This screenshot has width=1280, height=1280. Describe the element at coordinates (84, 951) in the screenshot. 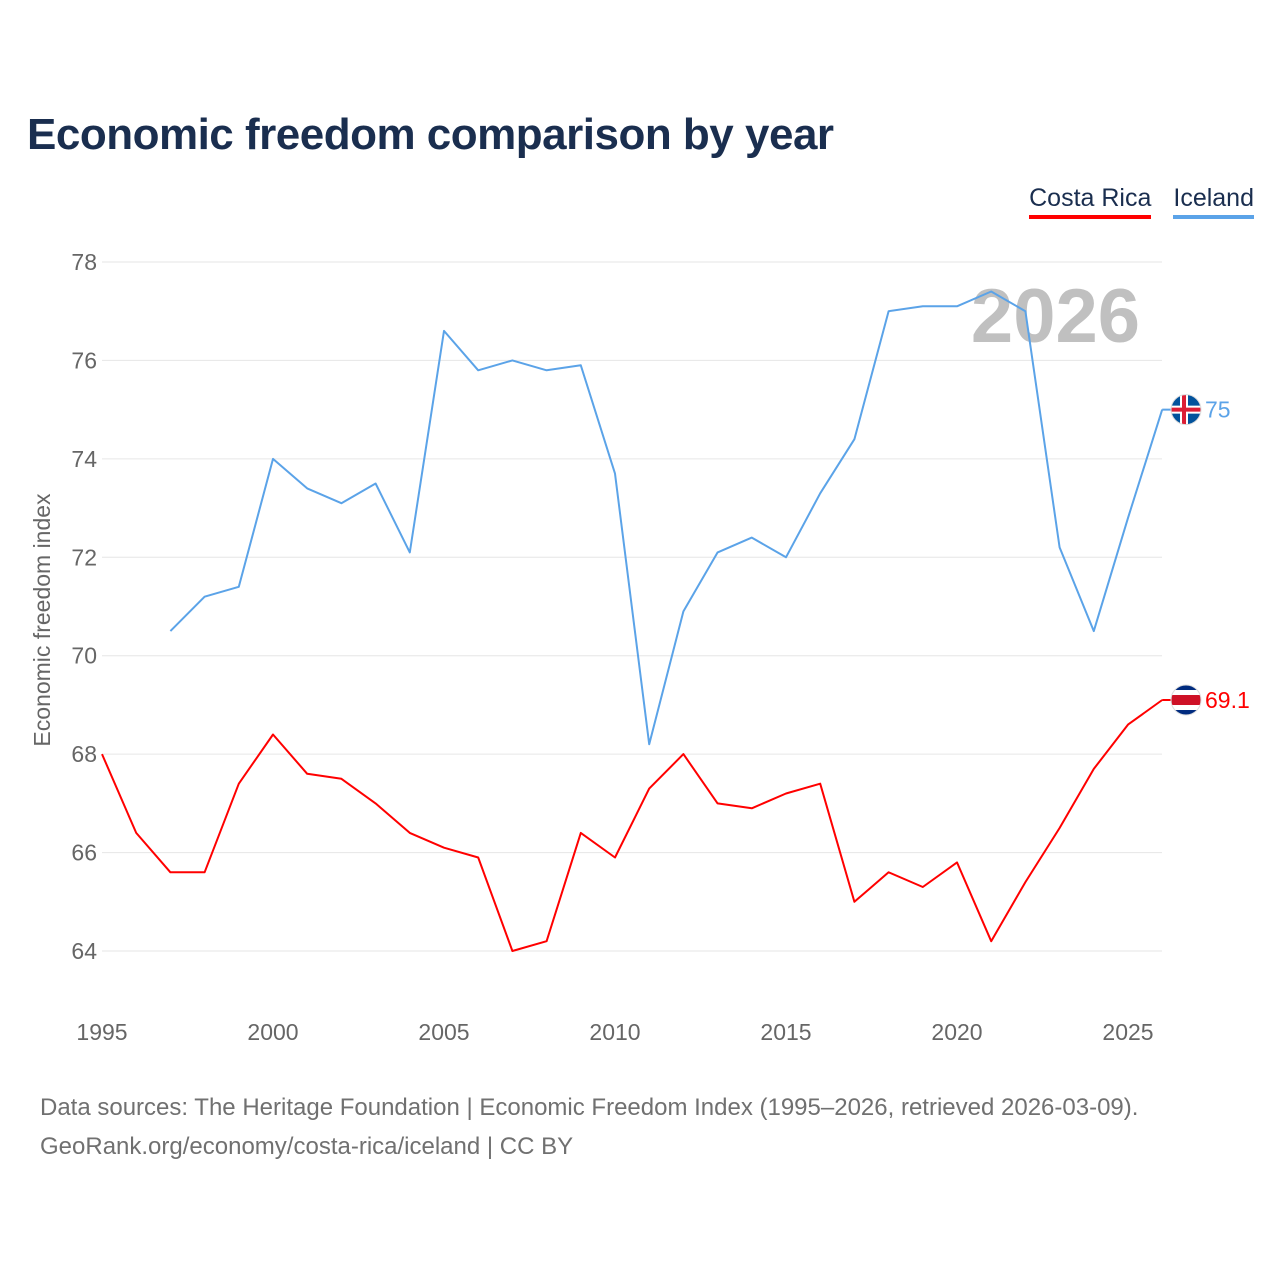

I see `y-tick-label: 64` at that location.